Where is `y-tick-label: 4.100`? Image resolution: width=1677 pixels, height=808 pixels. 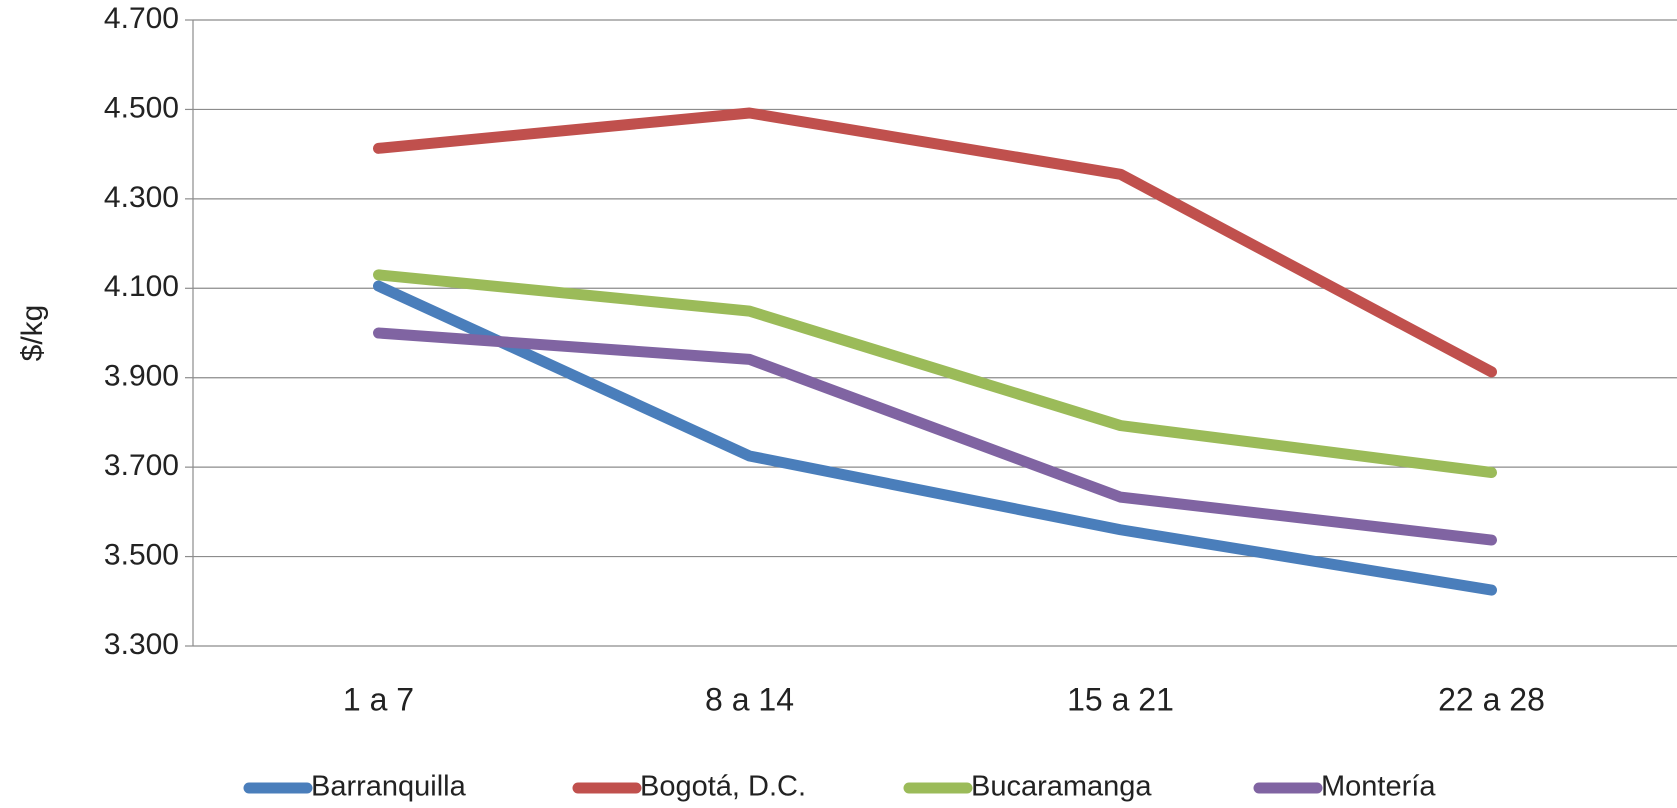
y-tick-label: 4.100 is located at coordinates (141, 286).